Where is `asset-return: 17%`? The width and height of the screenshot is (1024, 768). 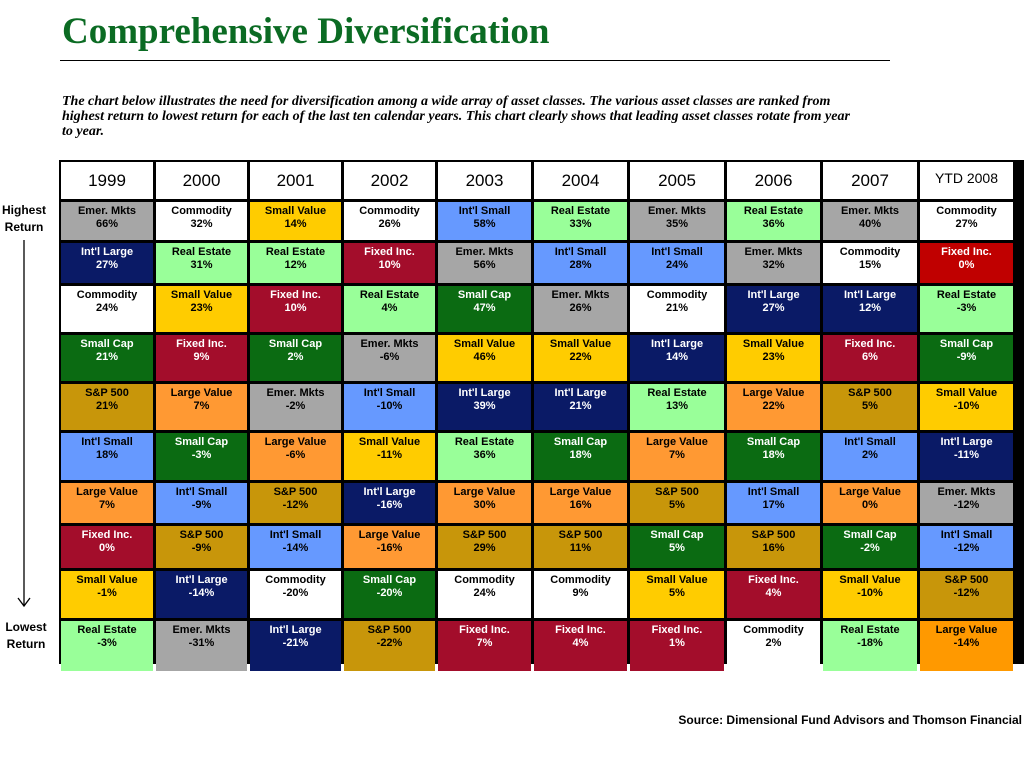 asset-return: 17% is located at coordinates (773, 505).